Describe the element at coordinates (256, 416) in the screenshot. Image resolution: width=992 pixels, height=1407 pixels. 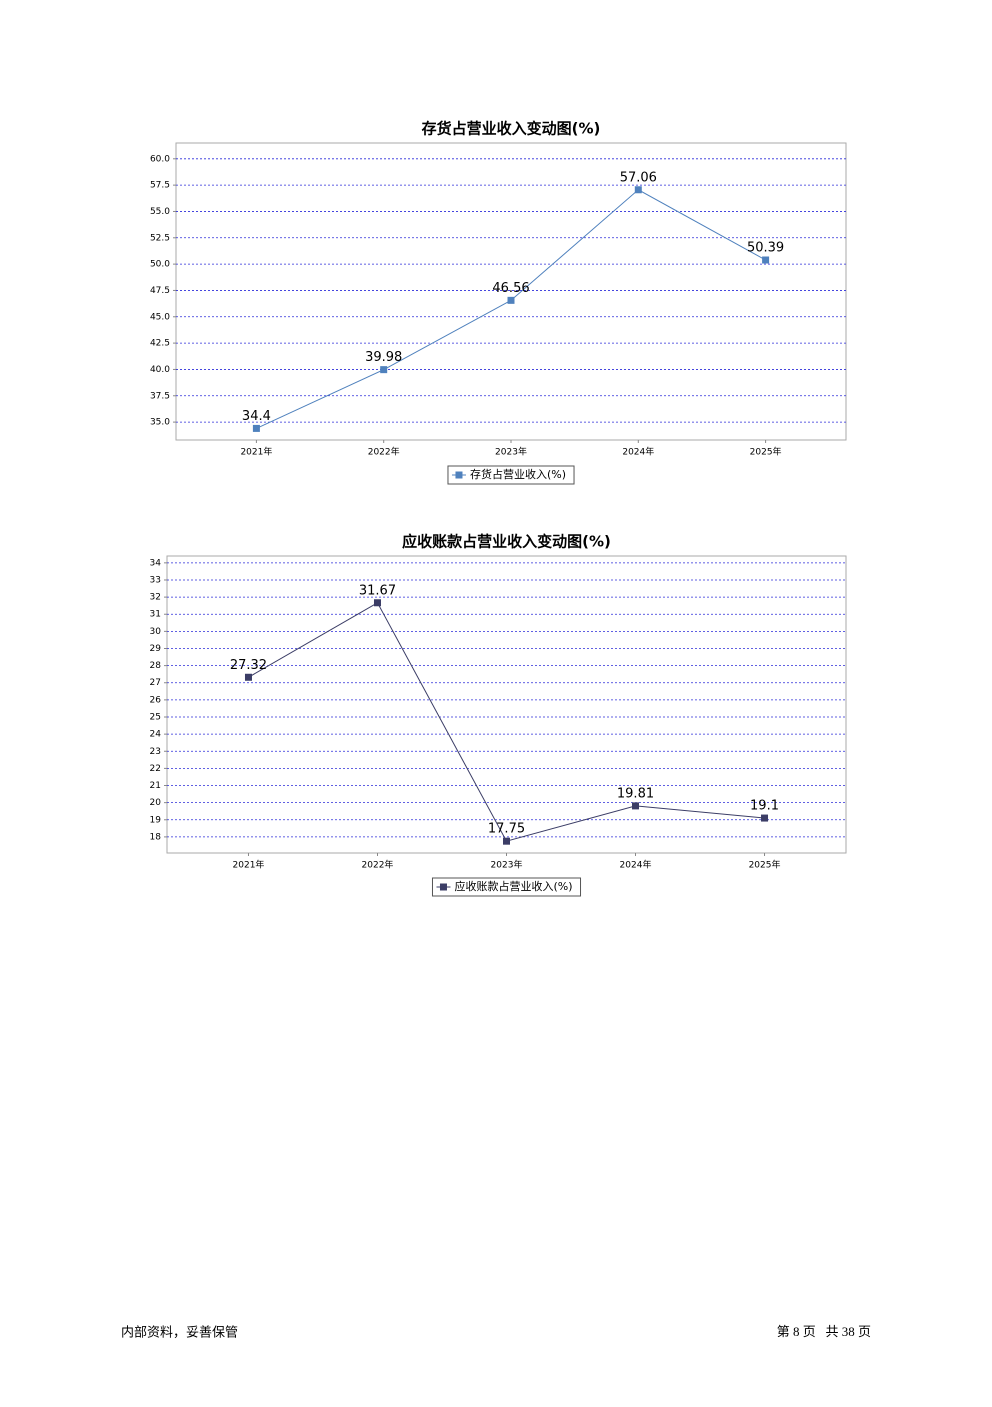
I see `data-label: 34.4` at that location.